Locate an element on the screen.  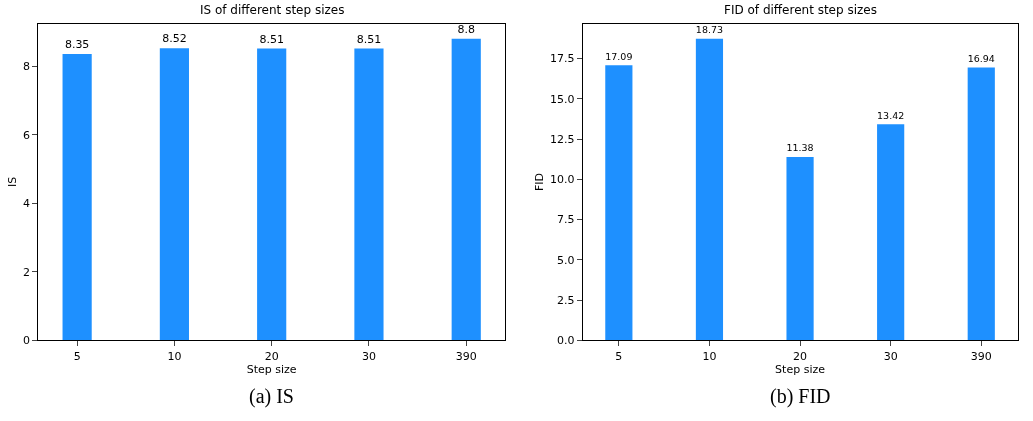
y-tick-label: 12.5 is located at coordinates (562, 139).